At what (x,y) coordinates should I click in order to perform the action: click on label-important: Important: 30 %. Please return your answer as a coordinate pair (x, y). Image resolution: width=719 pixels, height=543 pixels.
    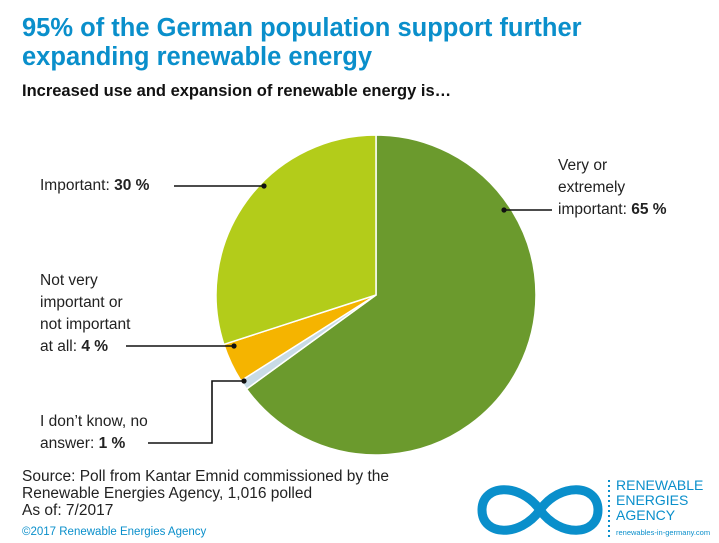
    Looking at the image, I should click on (94, 186).